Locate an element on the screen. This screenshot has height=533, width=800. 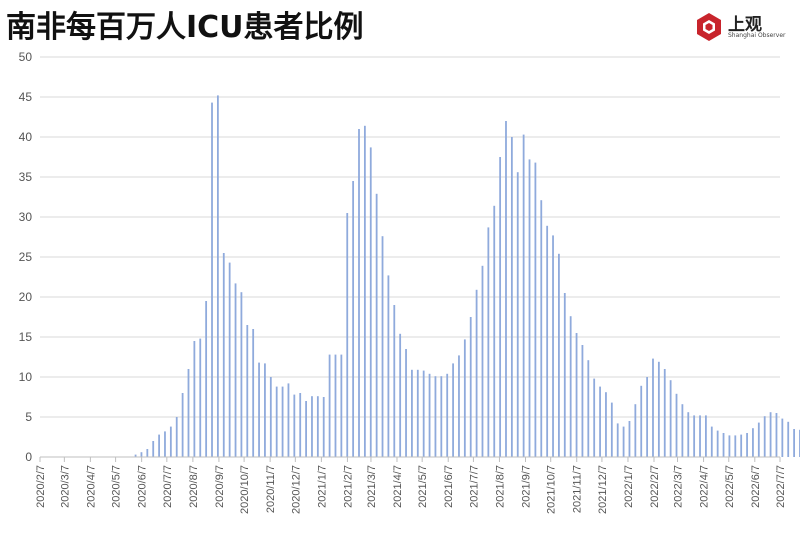
x-tick-label: 2021/12/7 is located at coordinates (603, 489).